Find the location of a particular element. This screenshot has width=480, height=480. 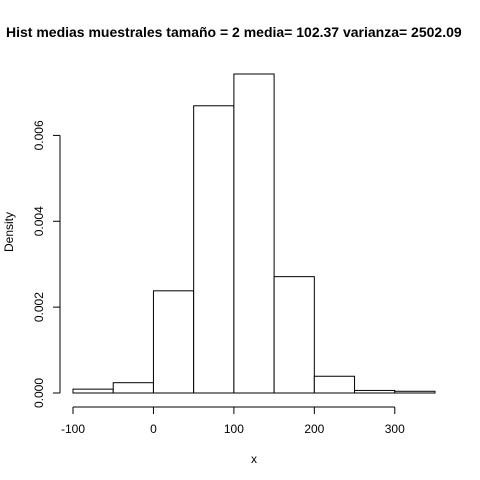

x-tick-label: 300 is located at coordinates (395, 429).